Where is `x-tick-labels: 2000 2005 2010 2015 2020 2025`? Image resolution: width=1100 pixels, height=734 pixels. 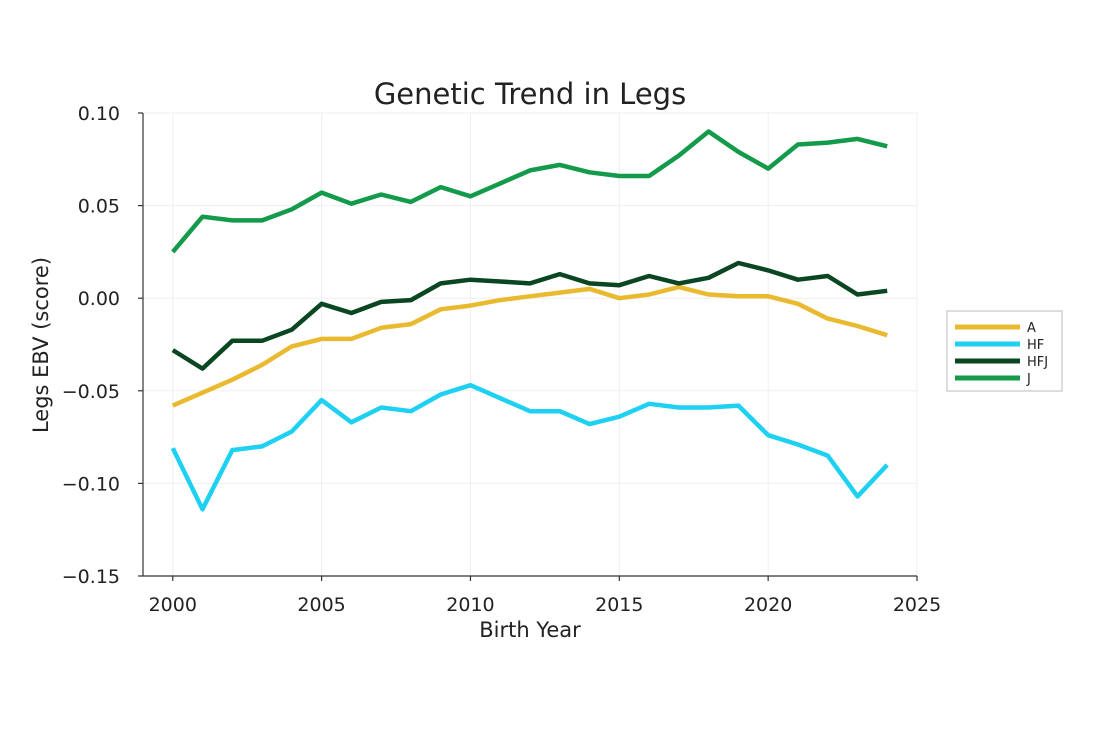
x-tick-labels: 2000 2005 2010 2015 2020 2025 is located at coordinates (545, 605).